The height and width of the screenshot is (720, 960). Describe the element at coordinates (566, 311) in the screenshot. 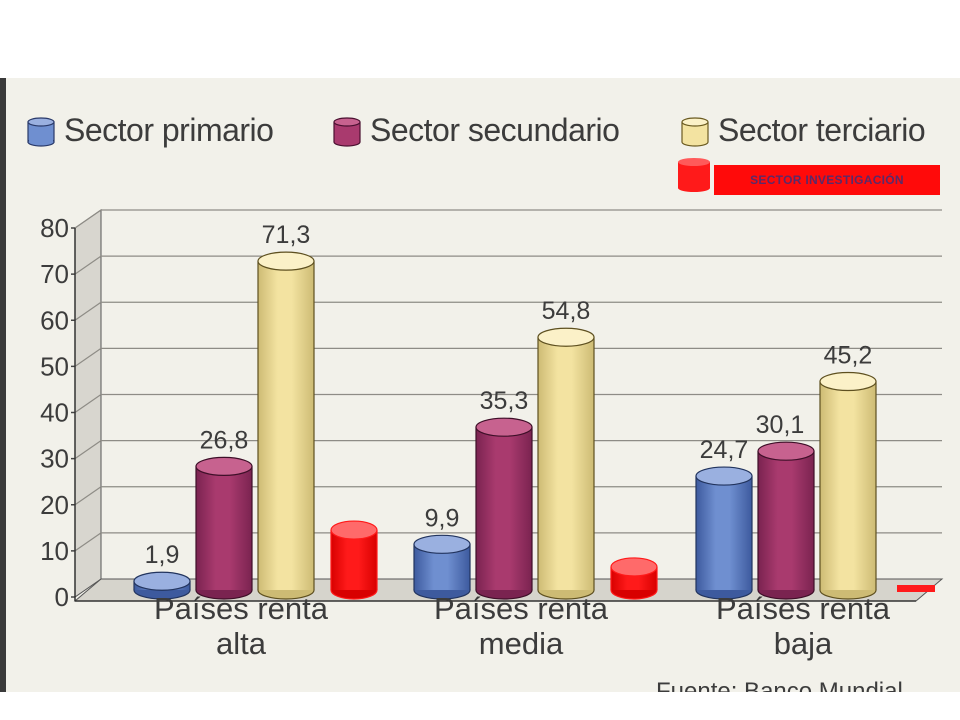

I see `data-label: 54,8` at that location.